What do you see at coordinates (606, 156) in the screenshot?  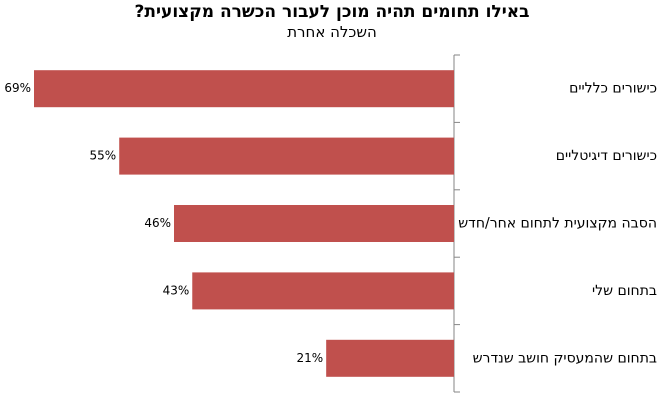 I see `category-label: כישורים דיגיטליים` at bounding box center [606, 156].